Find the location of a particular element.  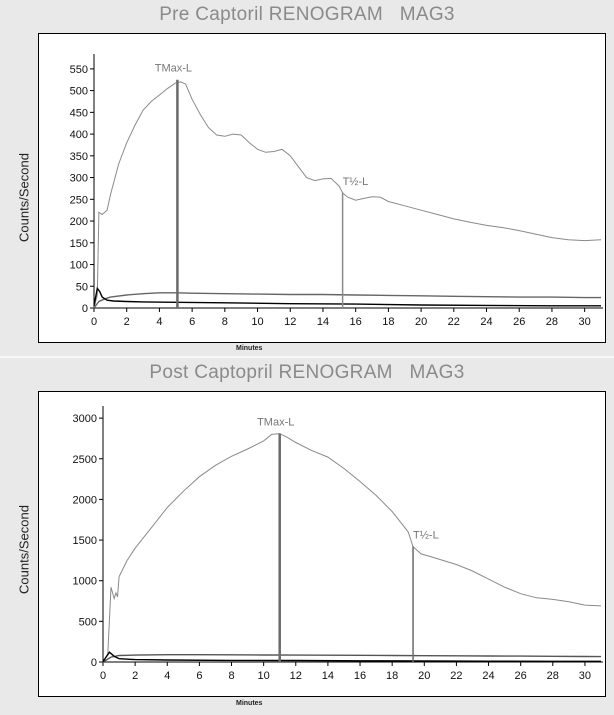

y-tick-label: 1000 is located at coordinates (85, 582).